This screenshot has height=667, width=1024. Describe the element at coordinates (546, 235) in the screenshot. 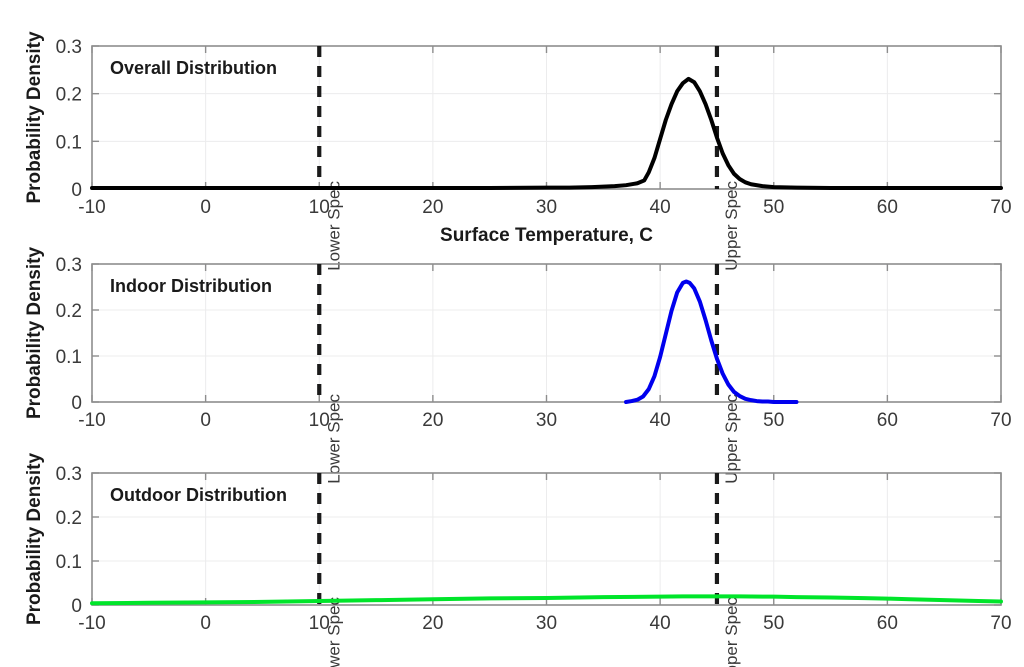

I see `x-axis-title: Surface Temperature, C` at that location.